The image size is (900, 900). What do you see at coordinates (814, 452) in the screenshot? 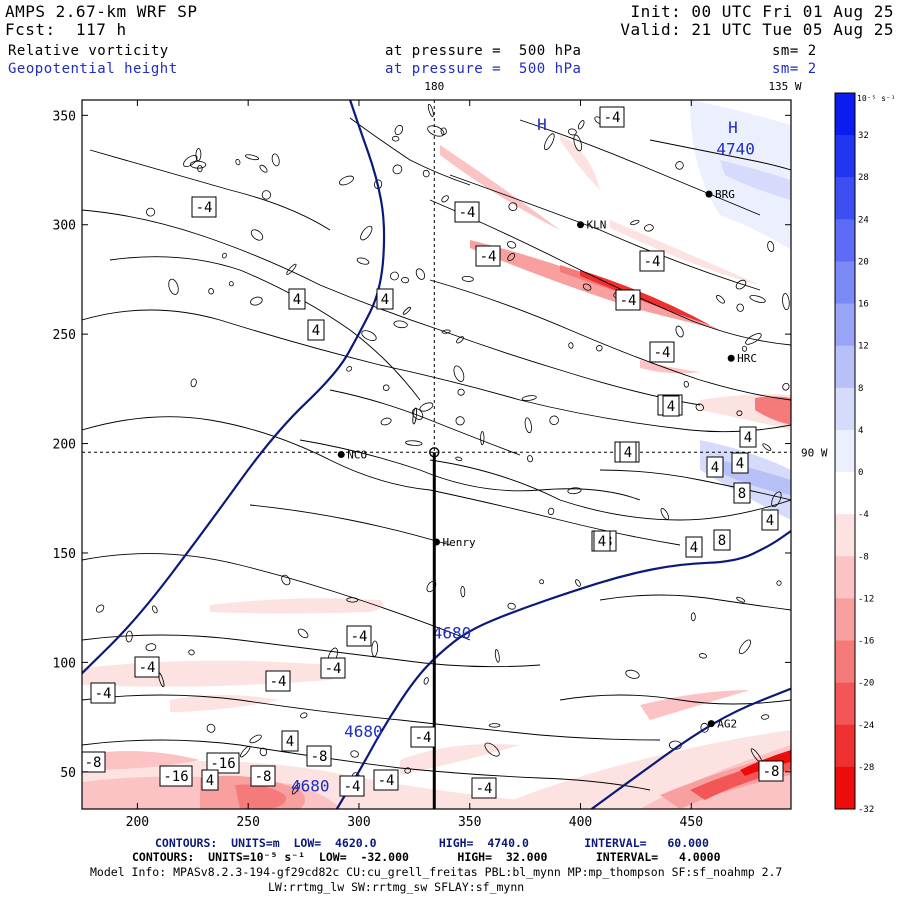
I see `lon-label-90w: 90 W` at bounding box center [814, 452].